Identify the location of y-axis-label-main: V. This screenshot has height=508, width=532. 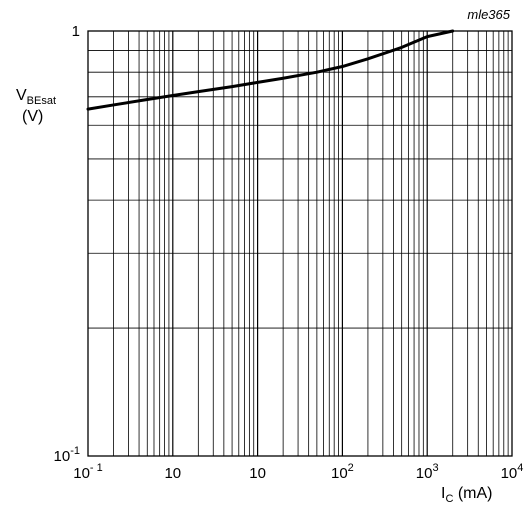
(21, 95).